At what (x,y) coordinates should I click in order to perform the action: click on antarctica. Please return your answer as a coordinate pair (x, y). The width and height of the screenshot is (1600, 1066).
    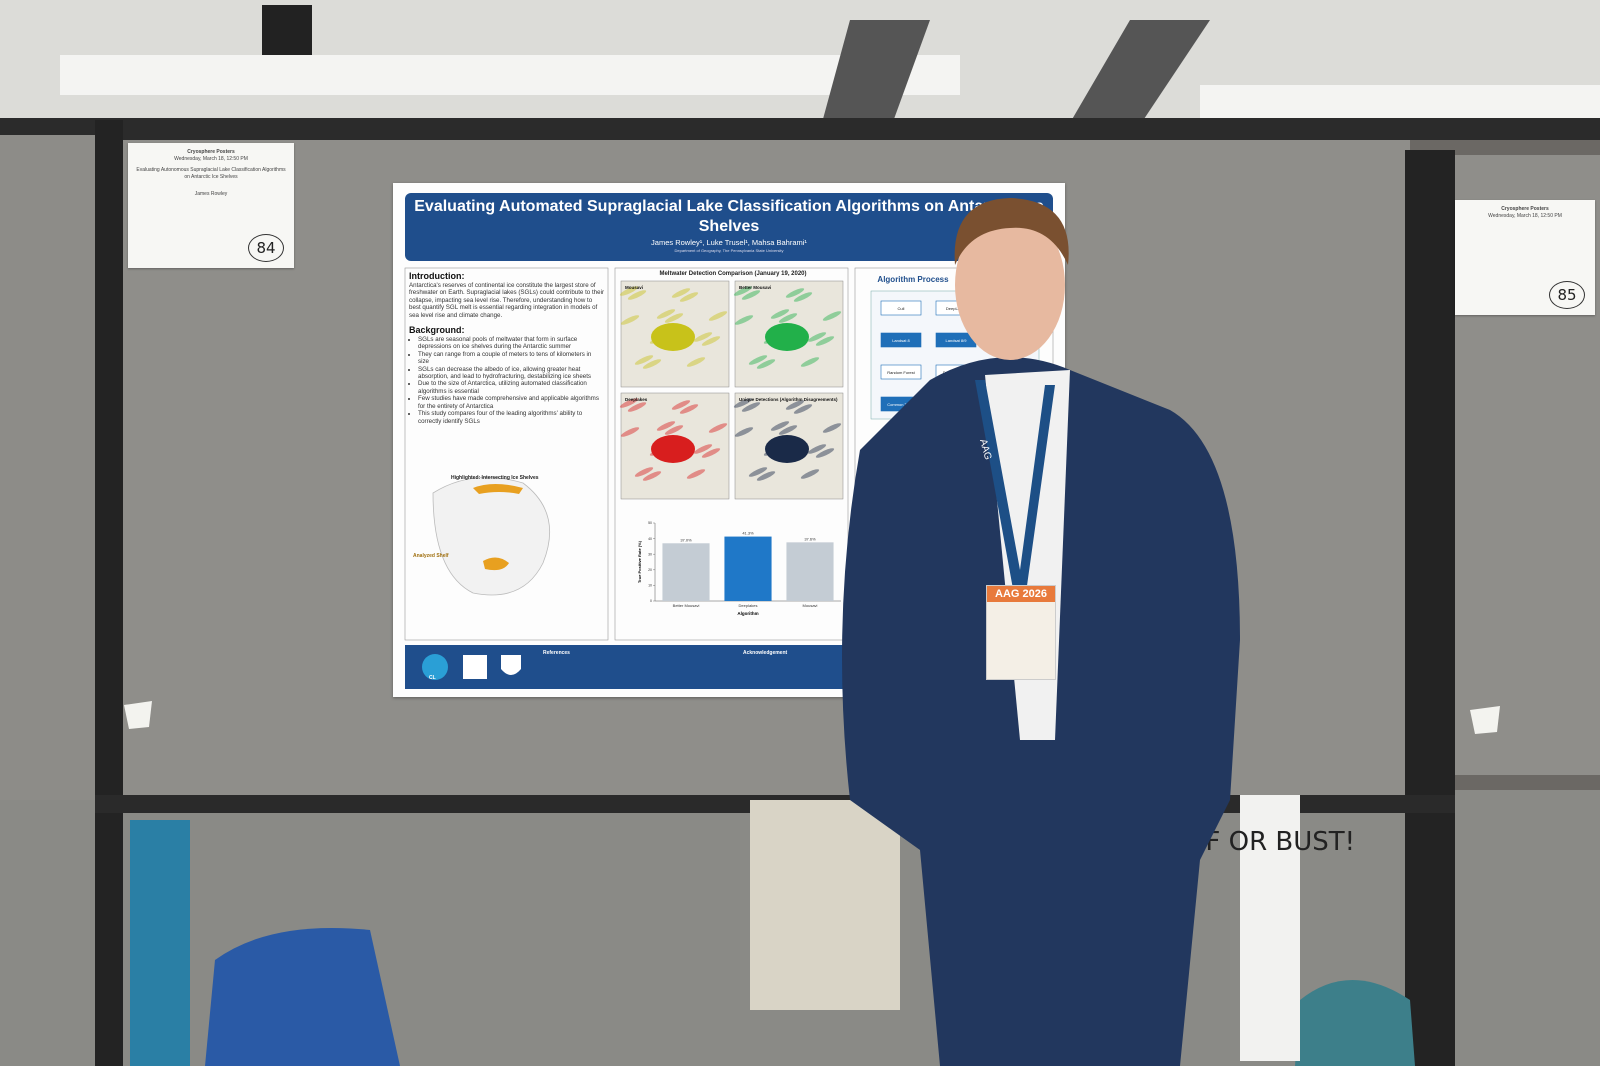
    Looking at the image, I should click on (491, 536).